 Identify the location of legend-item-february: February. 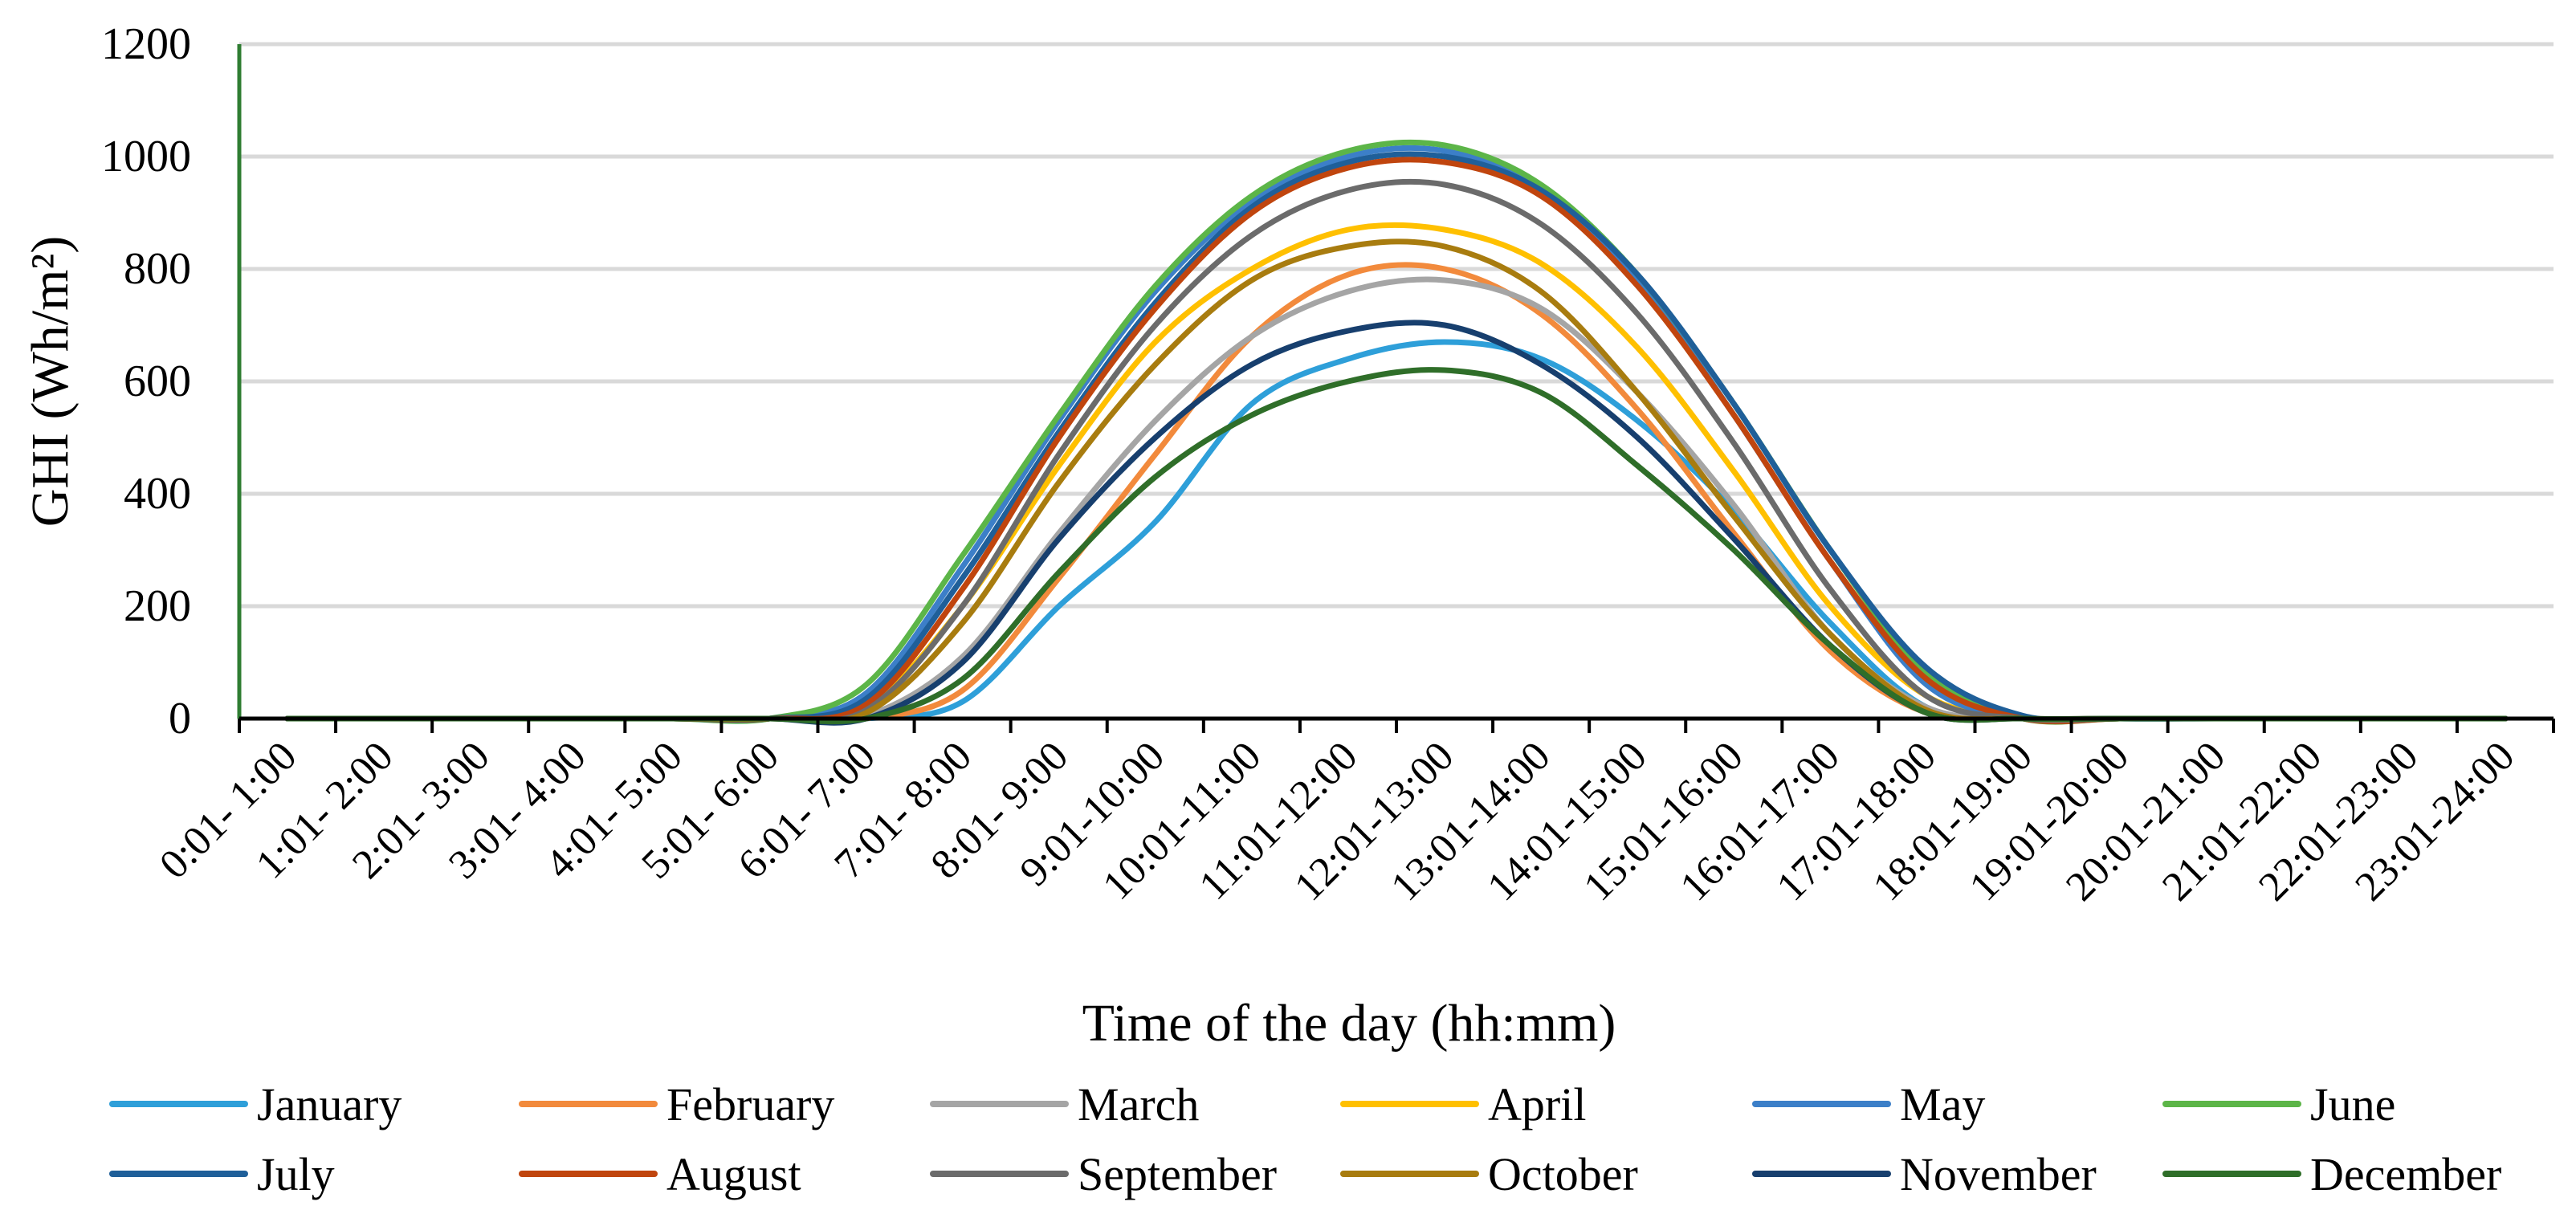
(676, 1104).